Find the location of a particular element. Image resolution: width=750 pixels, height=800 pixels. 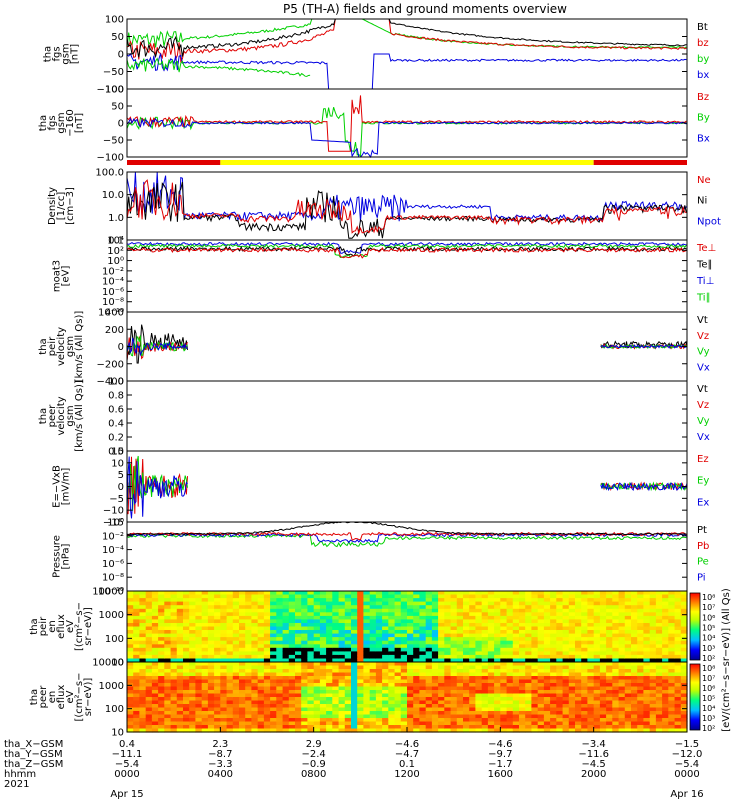

ylabel-line: [nT] is located at coordinates (75, 54).